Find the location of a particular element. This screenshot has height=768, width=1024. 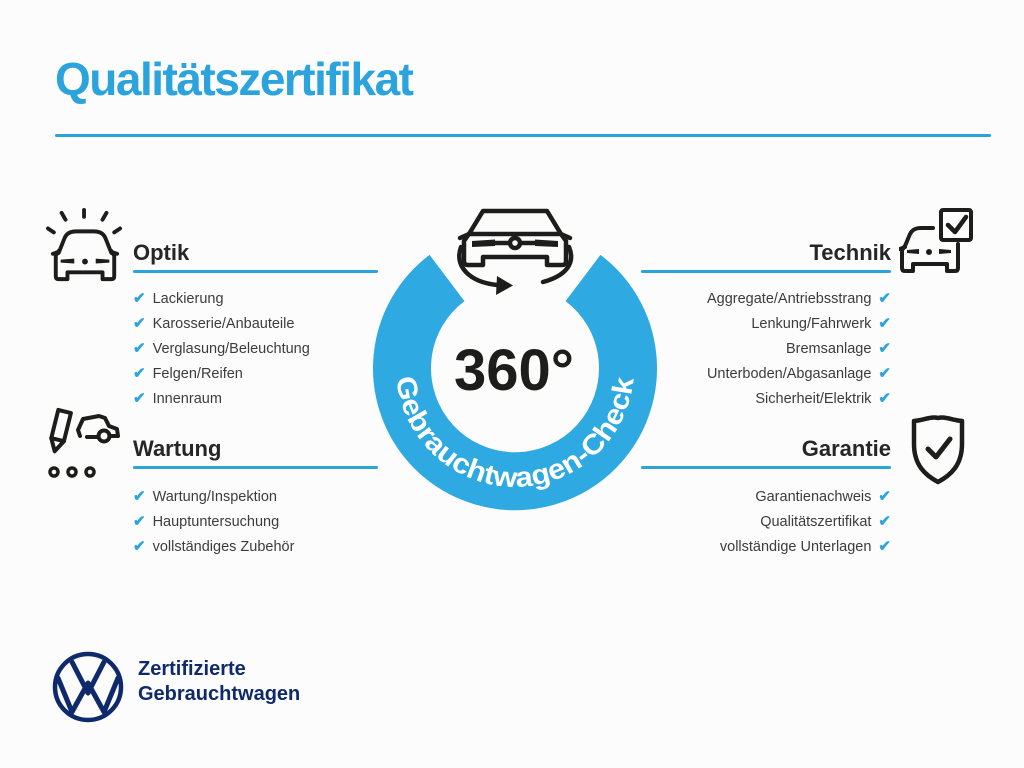

brand-line-2: Gebrauchtwagen is located at coordinates (219, 694).